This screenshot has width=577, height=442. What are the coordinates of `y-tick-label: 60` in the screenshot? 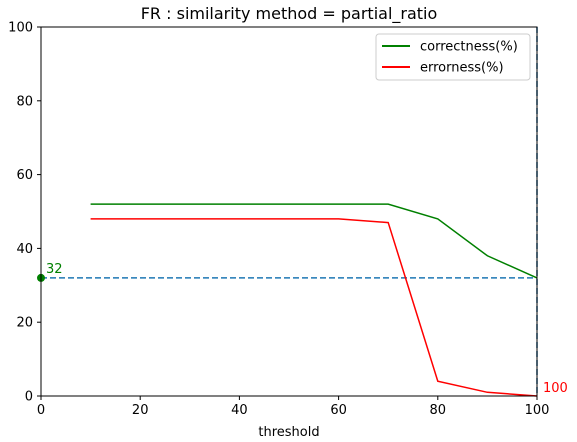 It's located at (24, 175).